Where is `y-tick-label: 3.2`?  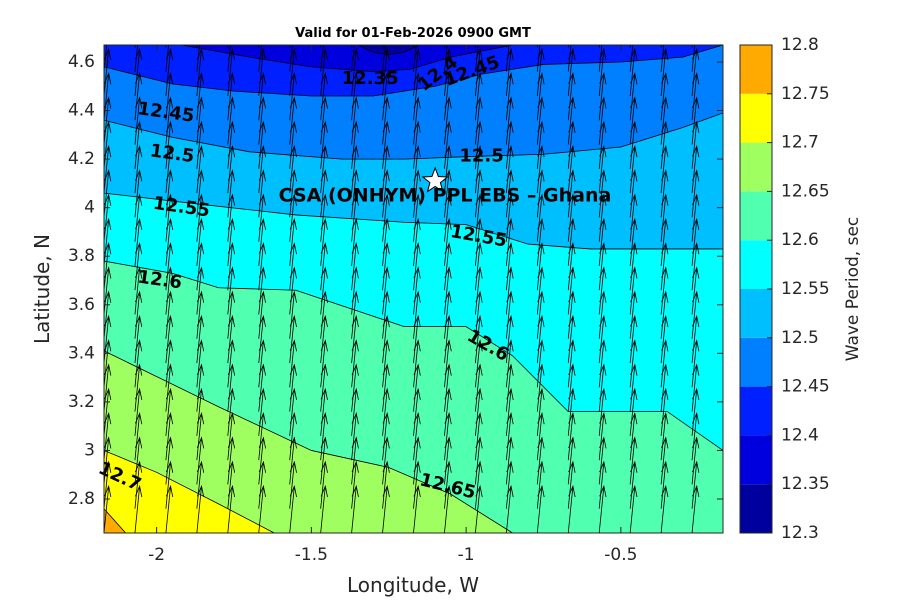
y-tick-label: 3.2 is located at coordinates (81, 402).